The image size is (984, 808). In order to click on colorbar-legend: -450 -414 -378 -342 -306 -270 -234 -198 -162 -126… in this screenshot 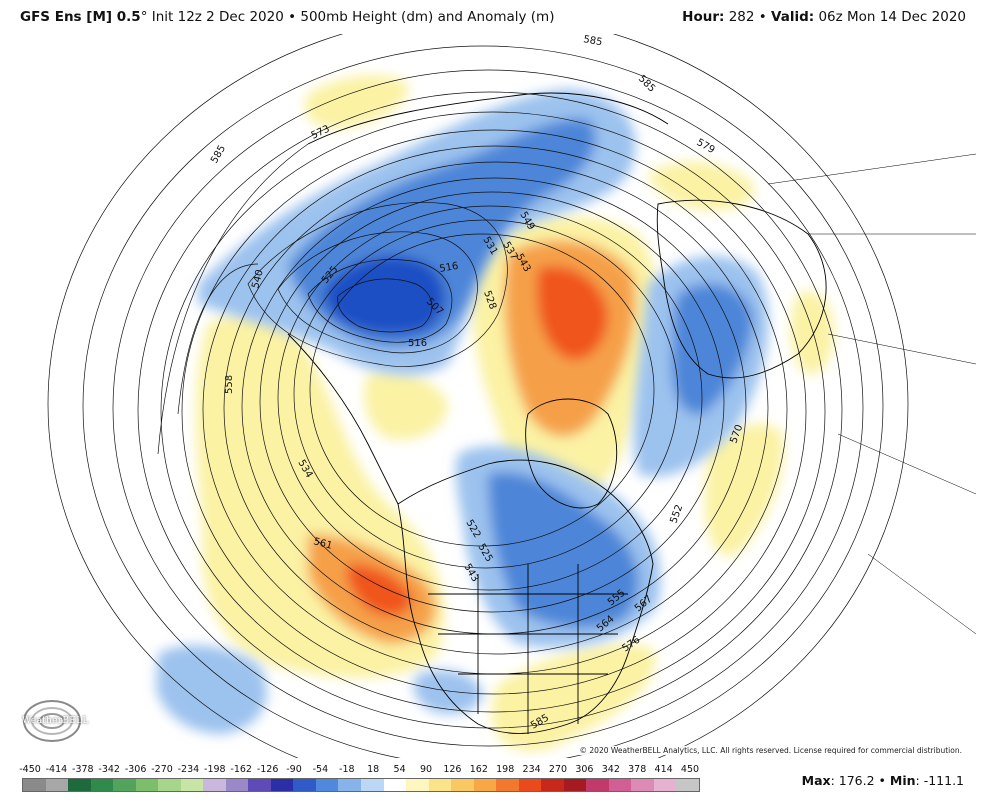, I will do `click(492, 783)`.